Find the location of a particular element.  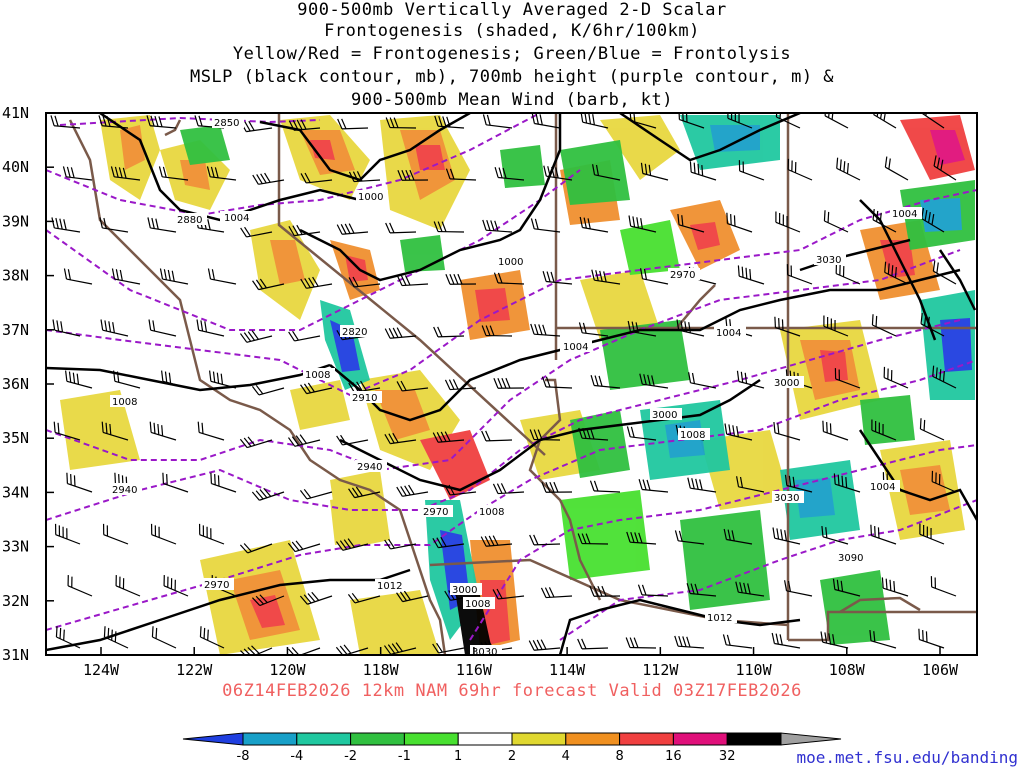

lon-tick-label: 106W is located at coordinates (940, 670).